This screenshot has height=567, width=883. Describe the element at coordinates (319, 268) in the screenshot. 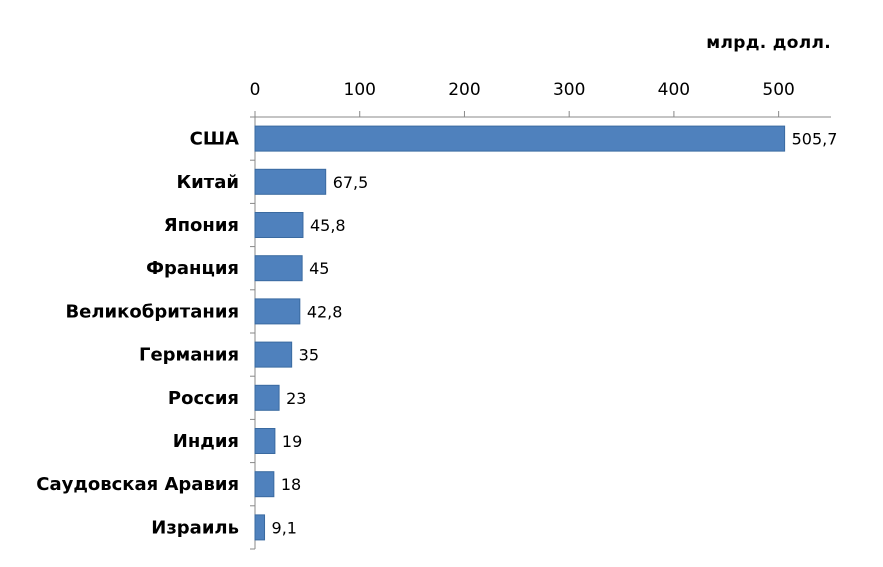

I see `data-label: 45` at that location.